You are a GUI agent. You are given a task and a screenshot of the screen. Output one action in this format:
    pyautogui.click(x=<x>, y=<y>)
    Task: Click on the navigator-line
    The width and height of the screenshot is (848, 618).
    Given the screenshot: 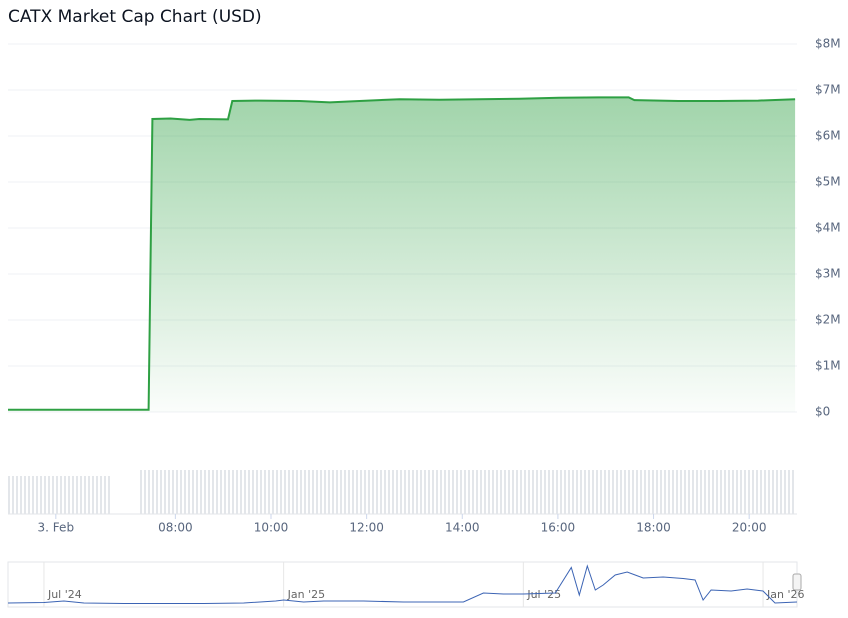 What is the action you would take?
    pyautogui.click(x=402, y=584)
    